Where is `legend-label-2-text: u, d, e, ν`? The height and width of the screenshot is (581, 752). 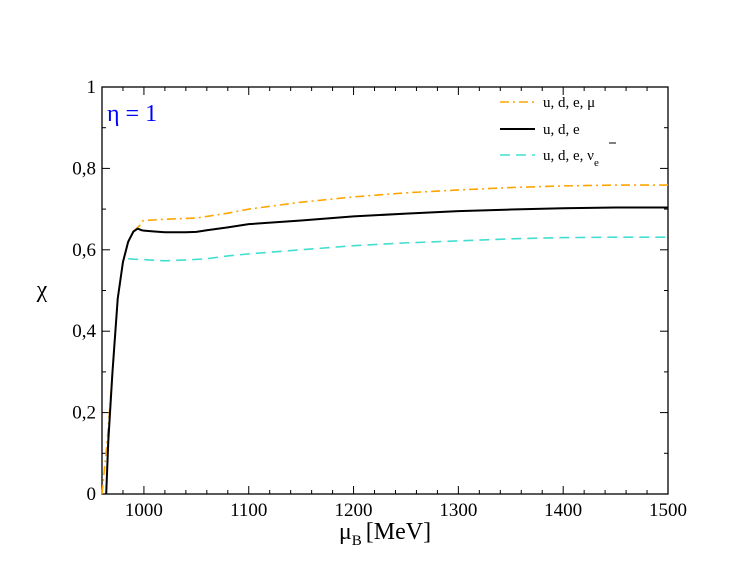 legend-label-2-text: u, d, e, ν is located at coordinates (568, 156).